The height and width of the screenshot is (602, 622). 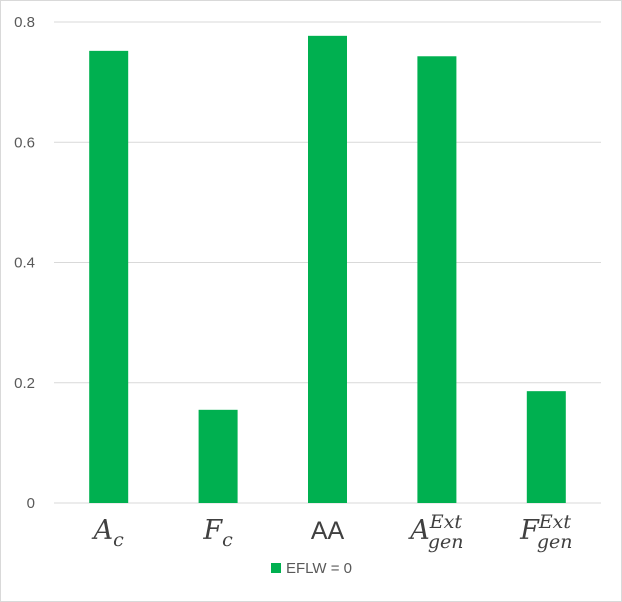 What do you see at coordinates (24, 142) in the screenshot?
I see `y-tick-label: 0.6` at bounding box center [24, 142].